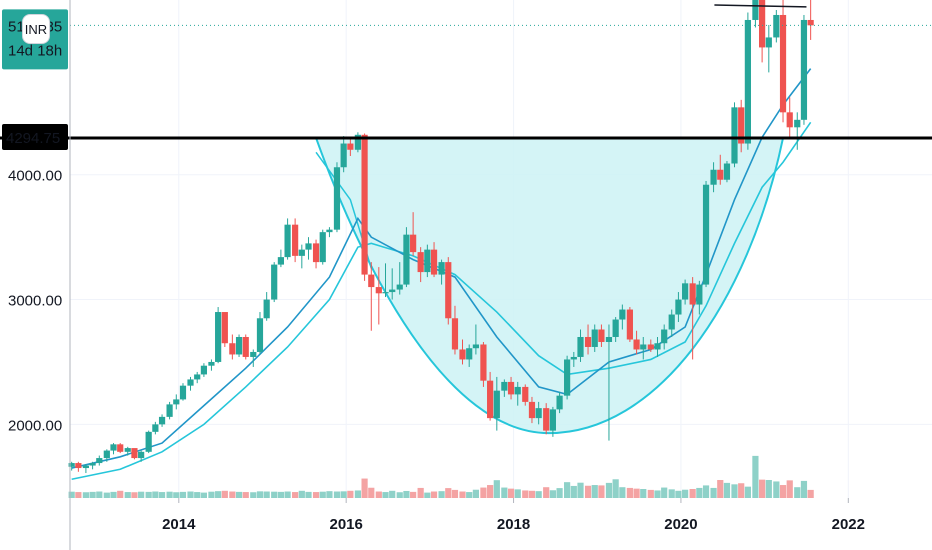  What do you see at coordinates (441, 476) in the screenshot?
I see `volume-bars` at bounding box center [441, 476].